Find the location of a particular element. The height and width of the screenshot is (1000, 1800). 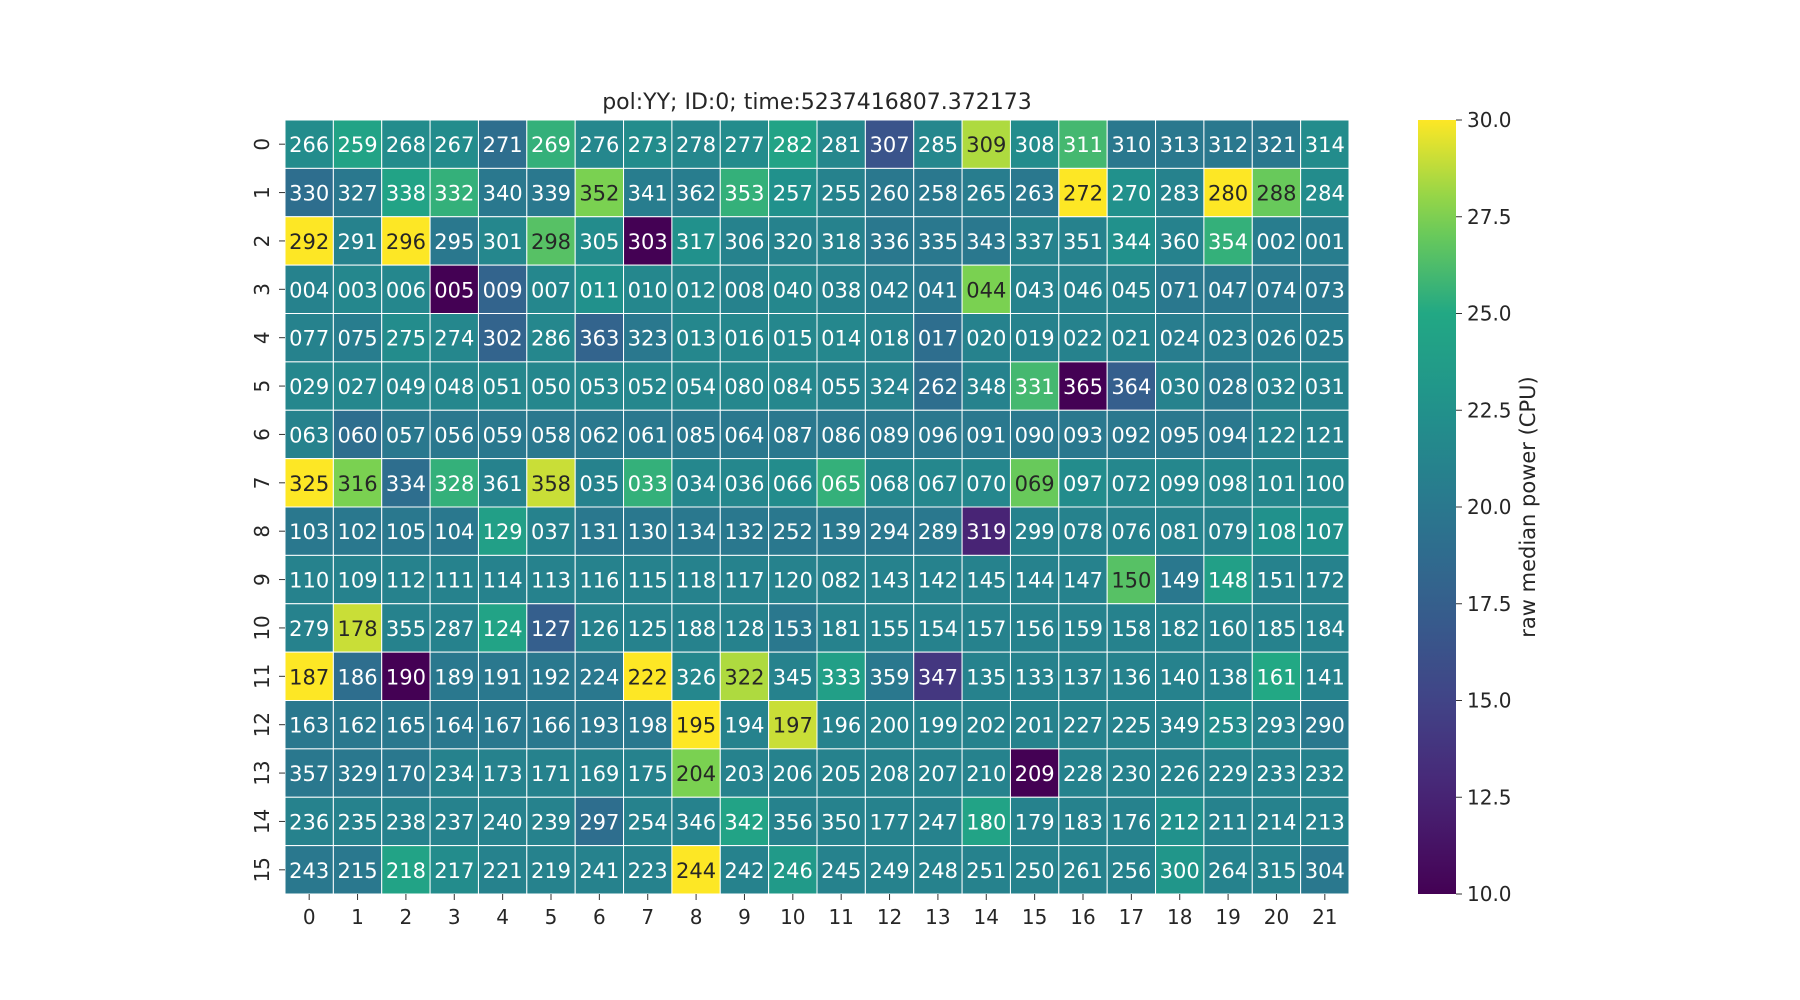

heatmap-cell-label: 173 is located at coordinates (503, 774).